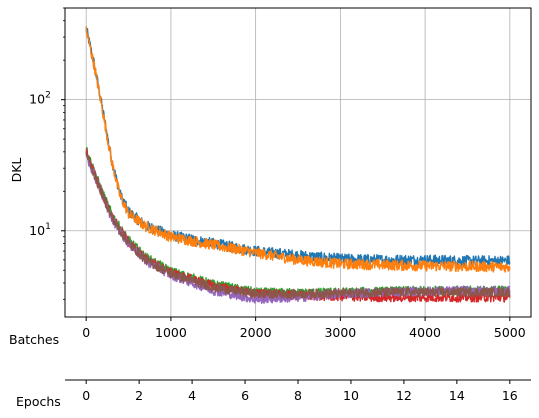  Describe the element at coordinates (256, 332) in the screenshot. I see `x-tick-label: 2000` at that location.